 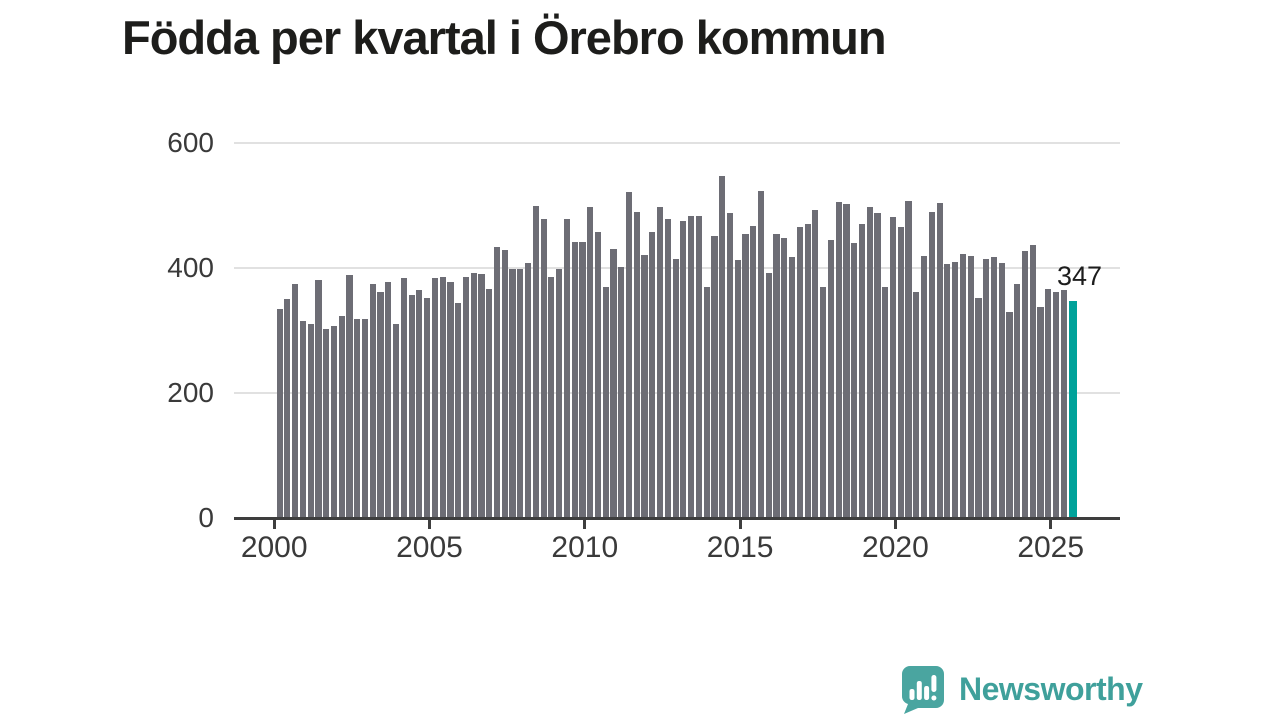 What do you see at coordinates (1072, 409) in the screenshot?
I see `bar-highlight-2025Q3` at bounding box center [1072, 409].